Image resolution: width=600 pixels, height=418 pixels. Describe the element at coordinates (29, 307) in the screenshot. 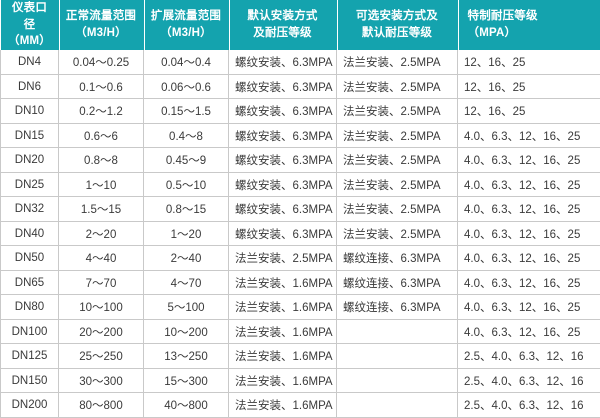

I see `cell-caliber: DN80` at that location.